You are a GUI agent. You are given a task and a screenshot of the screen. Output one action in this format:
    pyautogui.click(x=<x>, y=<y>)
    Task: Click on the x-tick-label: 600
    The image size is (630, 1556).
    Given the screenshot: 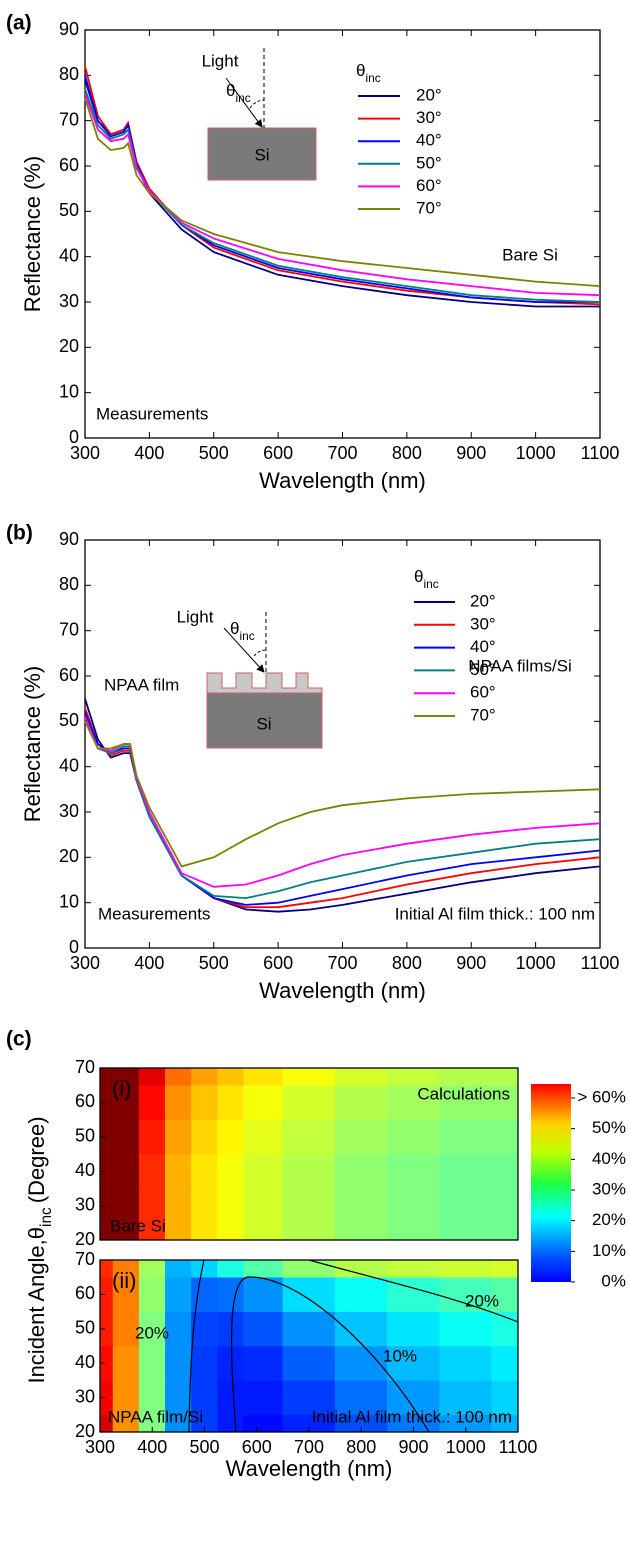 What is the action you would take?
    pyautogui.click(x=278, y=963)
    